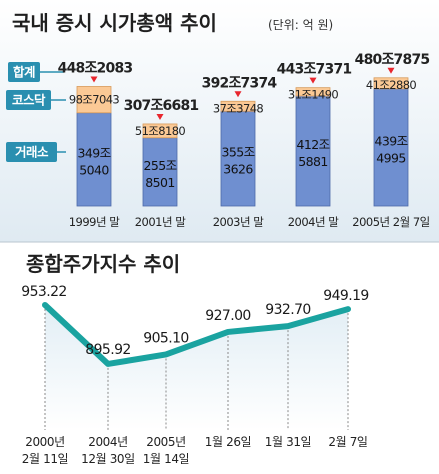 The width and height of the screenshot is (439, 474). What do you see at coordinates (345, 296) in the screenshot?
I see `point-value-label: 949.19` at bounding box center [345, 296].